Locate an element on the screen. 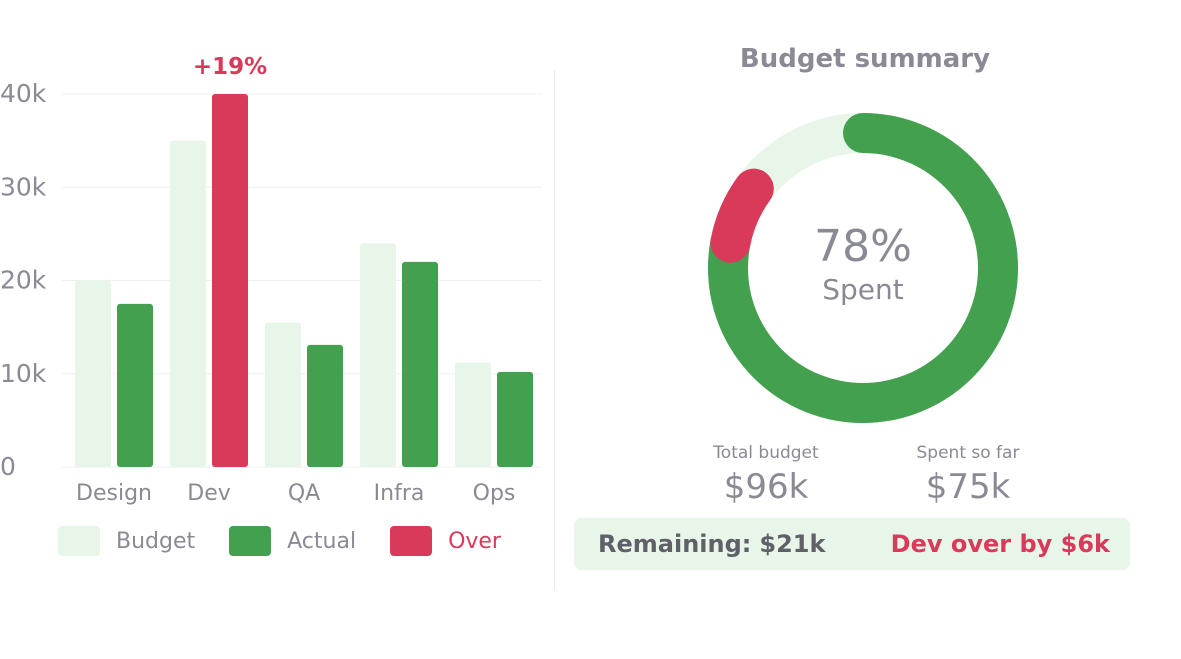 Image resolution: width=1181 pixels, height=659 pixels. spent-value: $75k is located at coordinates (968, 487).